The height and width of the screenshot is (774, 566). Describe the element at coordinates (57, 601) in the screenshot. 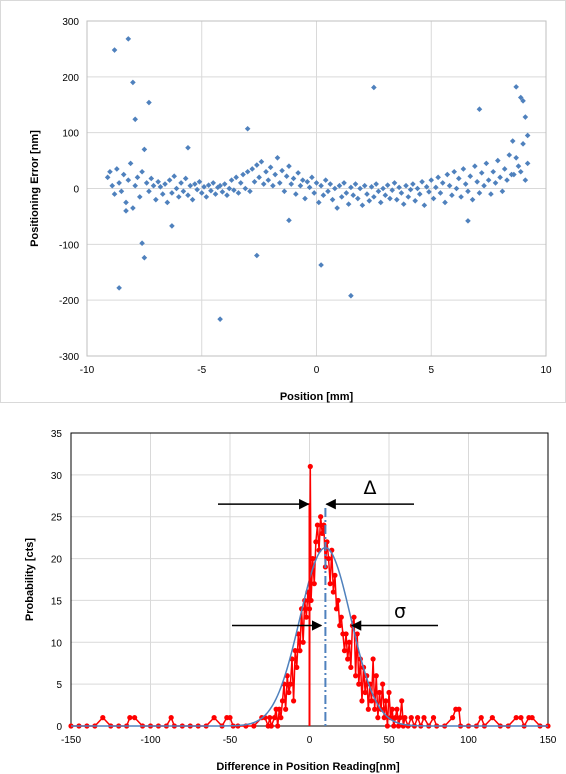

I see `y-tick-label: 15` at that location.